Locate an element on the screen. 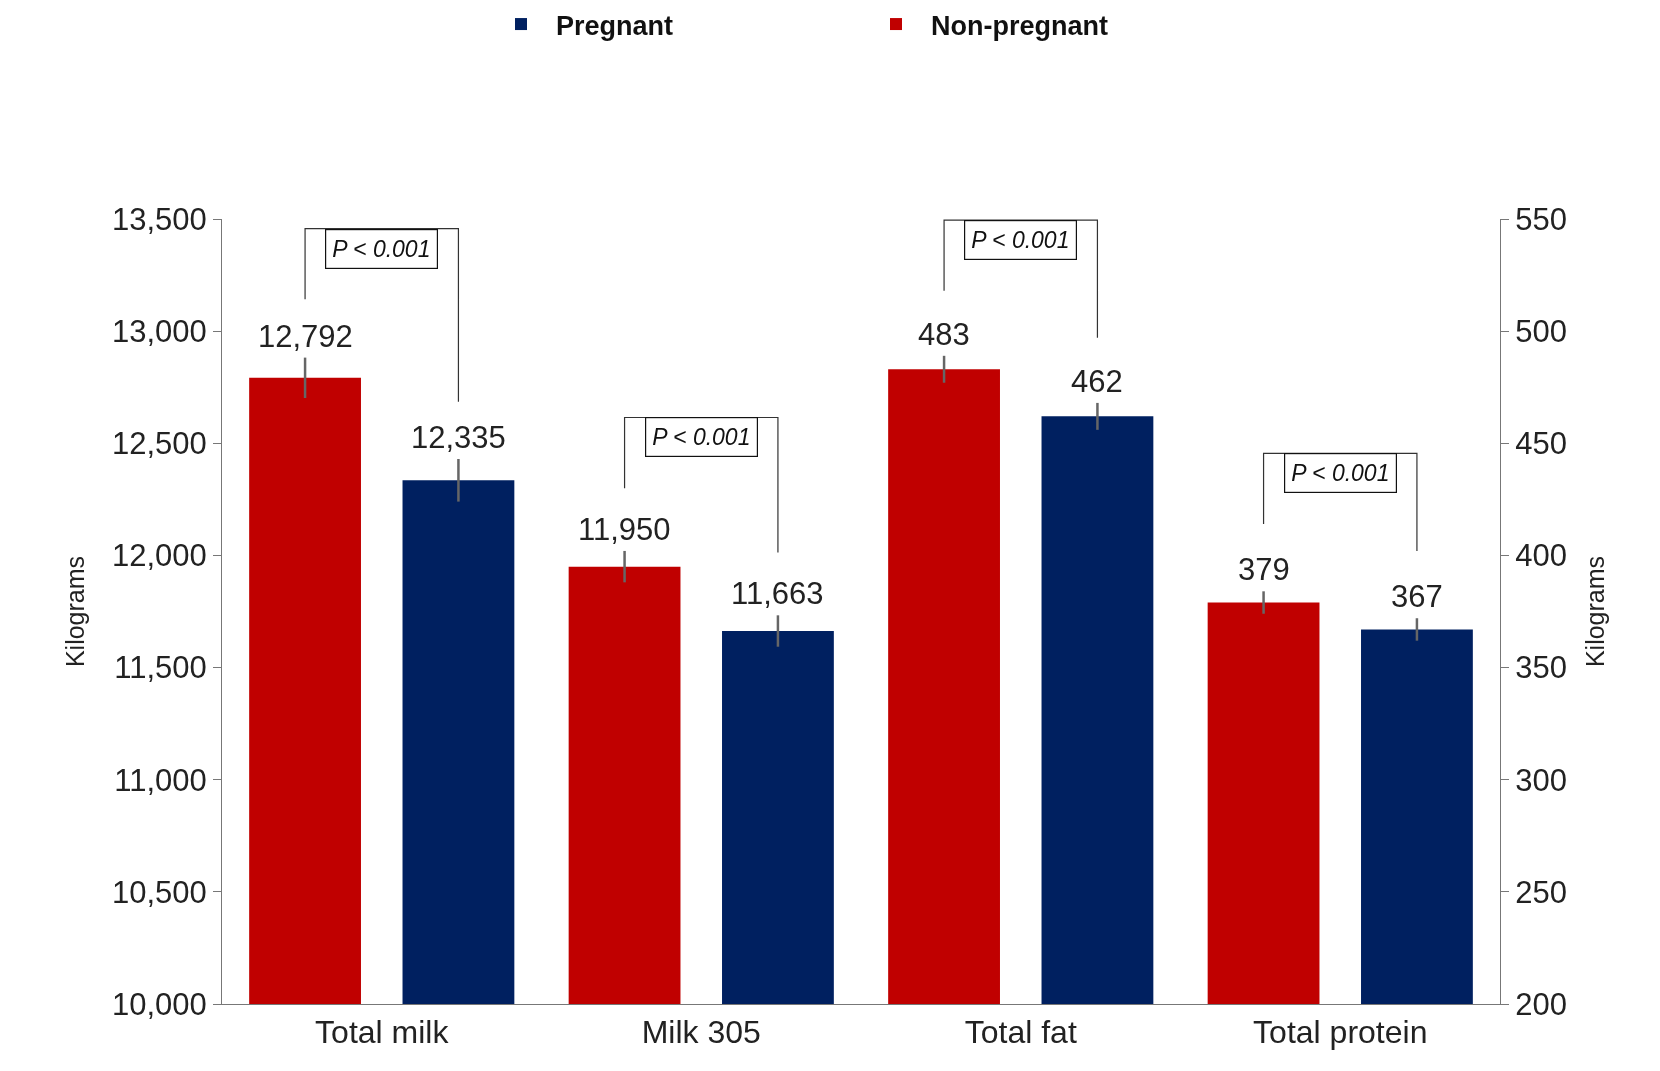  y-tick-label: 11,500 is located at coordinates (160, 668).